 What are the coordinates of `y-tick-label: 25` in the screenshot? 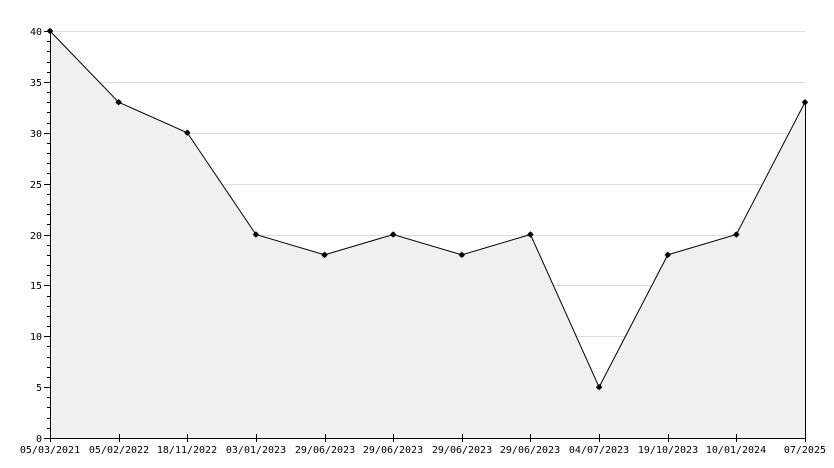 It's located at (36, 185).